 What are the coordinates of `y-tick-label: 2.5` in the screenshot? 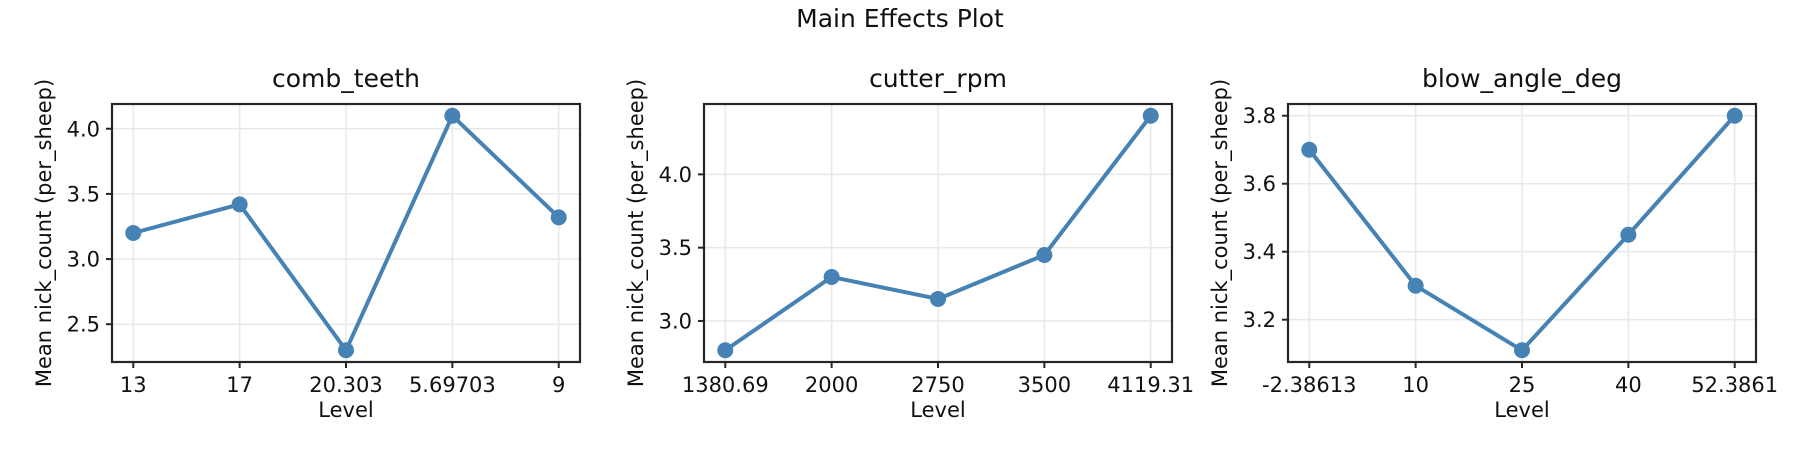 It's located at (83, 325).